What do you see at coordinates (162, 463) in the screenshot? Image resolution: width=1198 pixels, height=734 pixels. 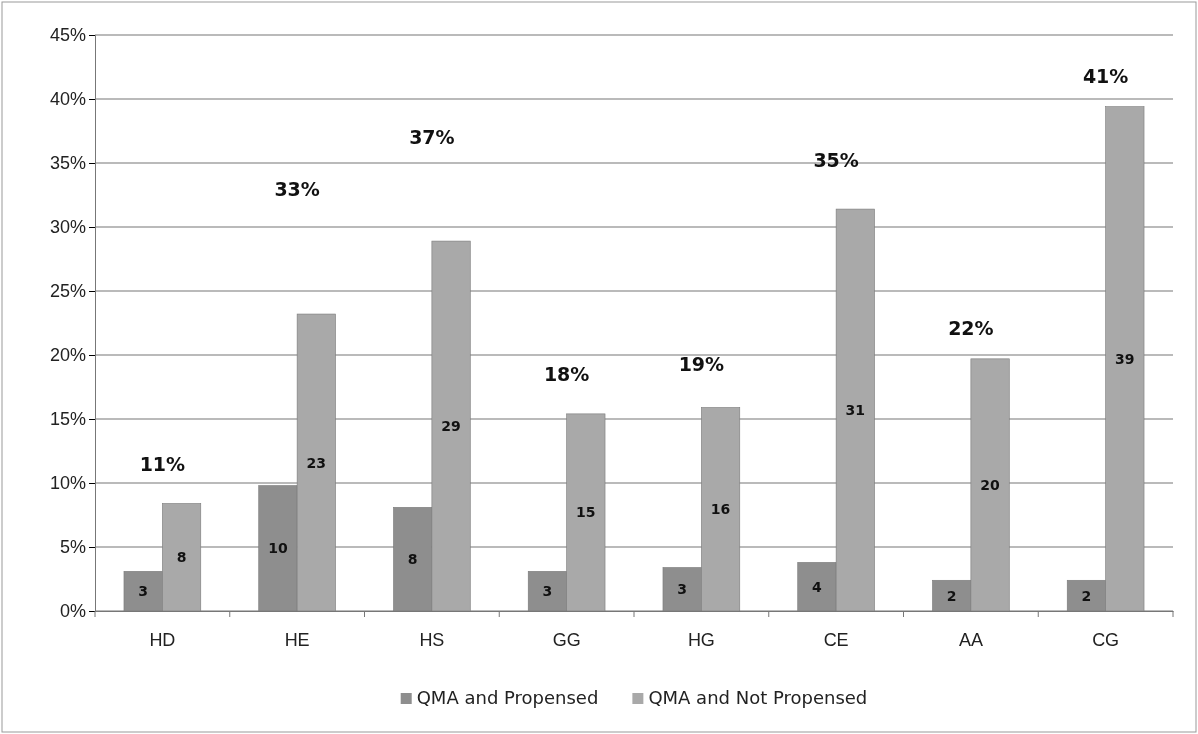 I see `annotation: 11%` at bounding box center [162, 463].